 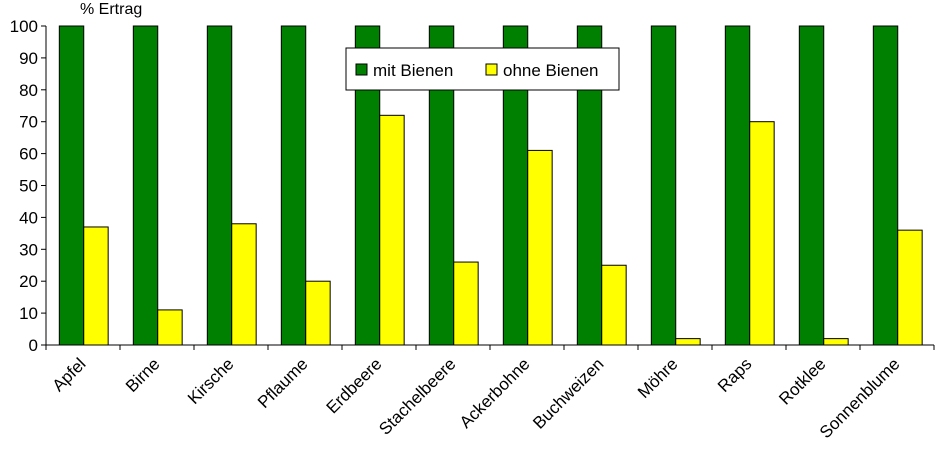 I want to click on y-tick-label: 70, so click(x=28, y=122).